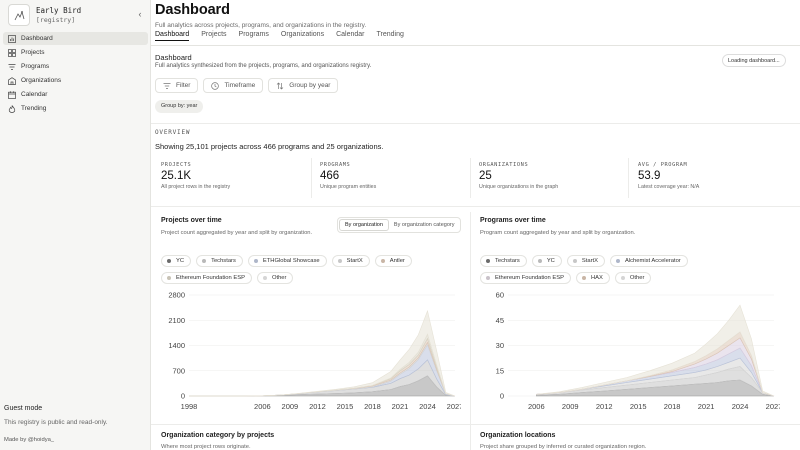 This screenshot has height=450, width=800. I want to click on made-by-credit: Made by @hoidya_, so click(29, 440).